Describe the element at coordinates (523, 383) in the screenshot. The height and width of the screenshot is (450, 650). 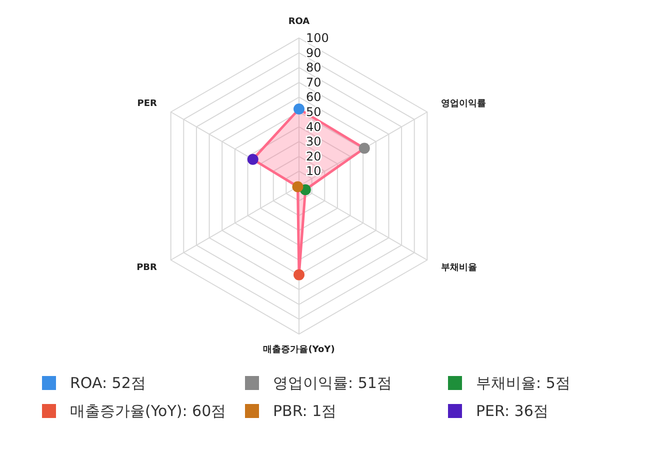
I see `text: 부채비율: 5점` at that location.